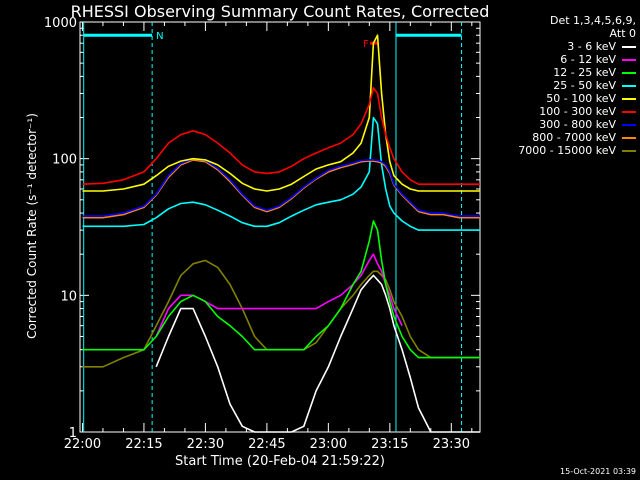 This screenshot has height=480, width=640. Describe the element at coordinates (591, 46) in the screenshot. I see `legend-label: 3 - 6 keV` at that location.